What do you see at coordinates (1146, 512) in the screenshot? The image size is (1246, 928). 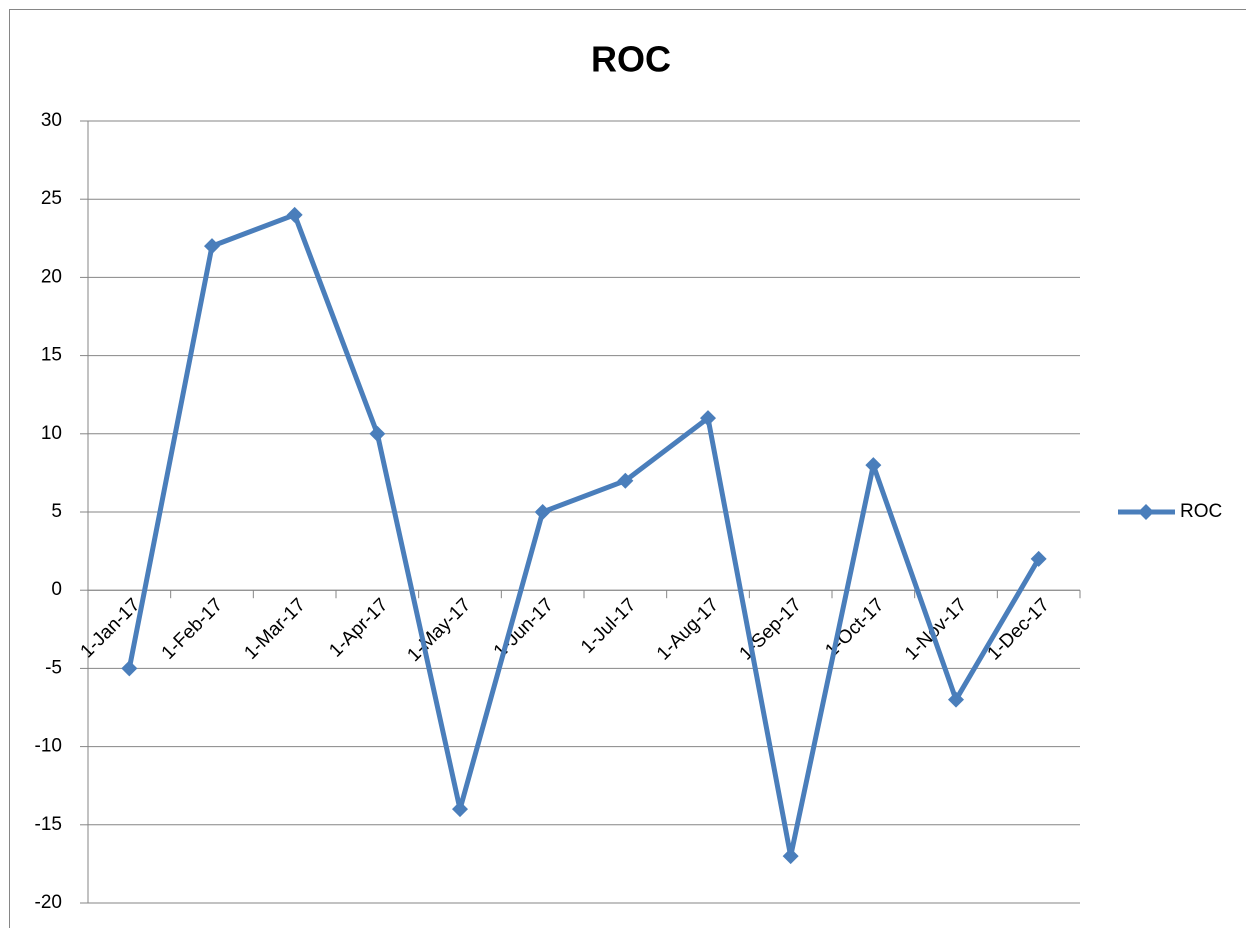 I see `legend-marker` at bounding box center [1146, 512].